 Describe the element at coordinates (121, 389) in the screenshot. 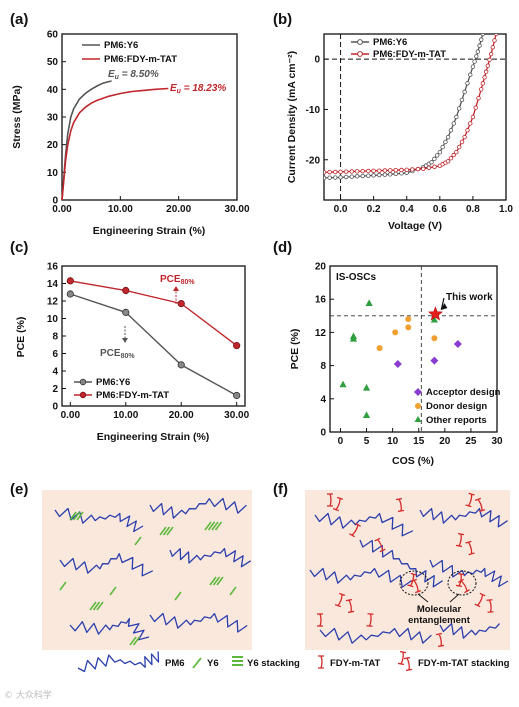

I see `legend-c: PM6:Y6 PM6:FDY-m-TAT` at that location.